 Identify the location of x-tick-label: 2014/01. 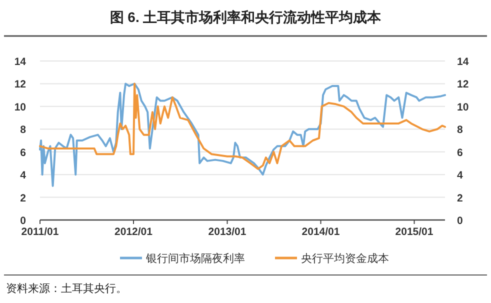
(321, 232).